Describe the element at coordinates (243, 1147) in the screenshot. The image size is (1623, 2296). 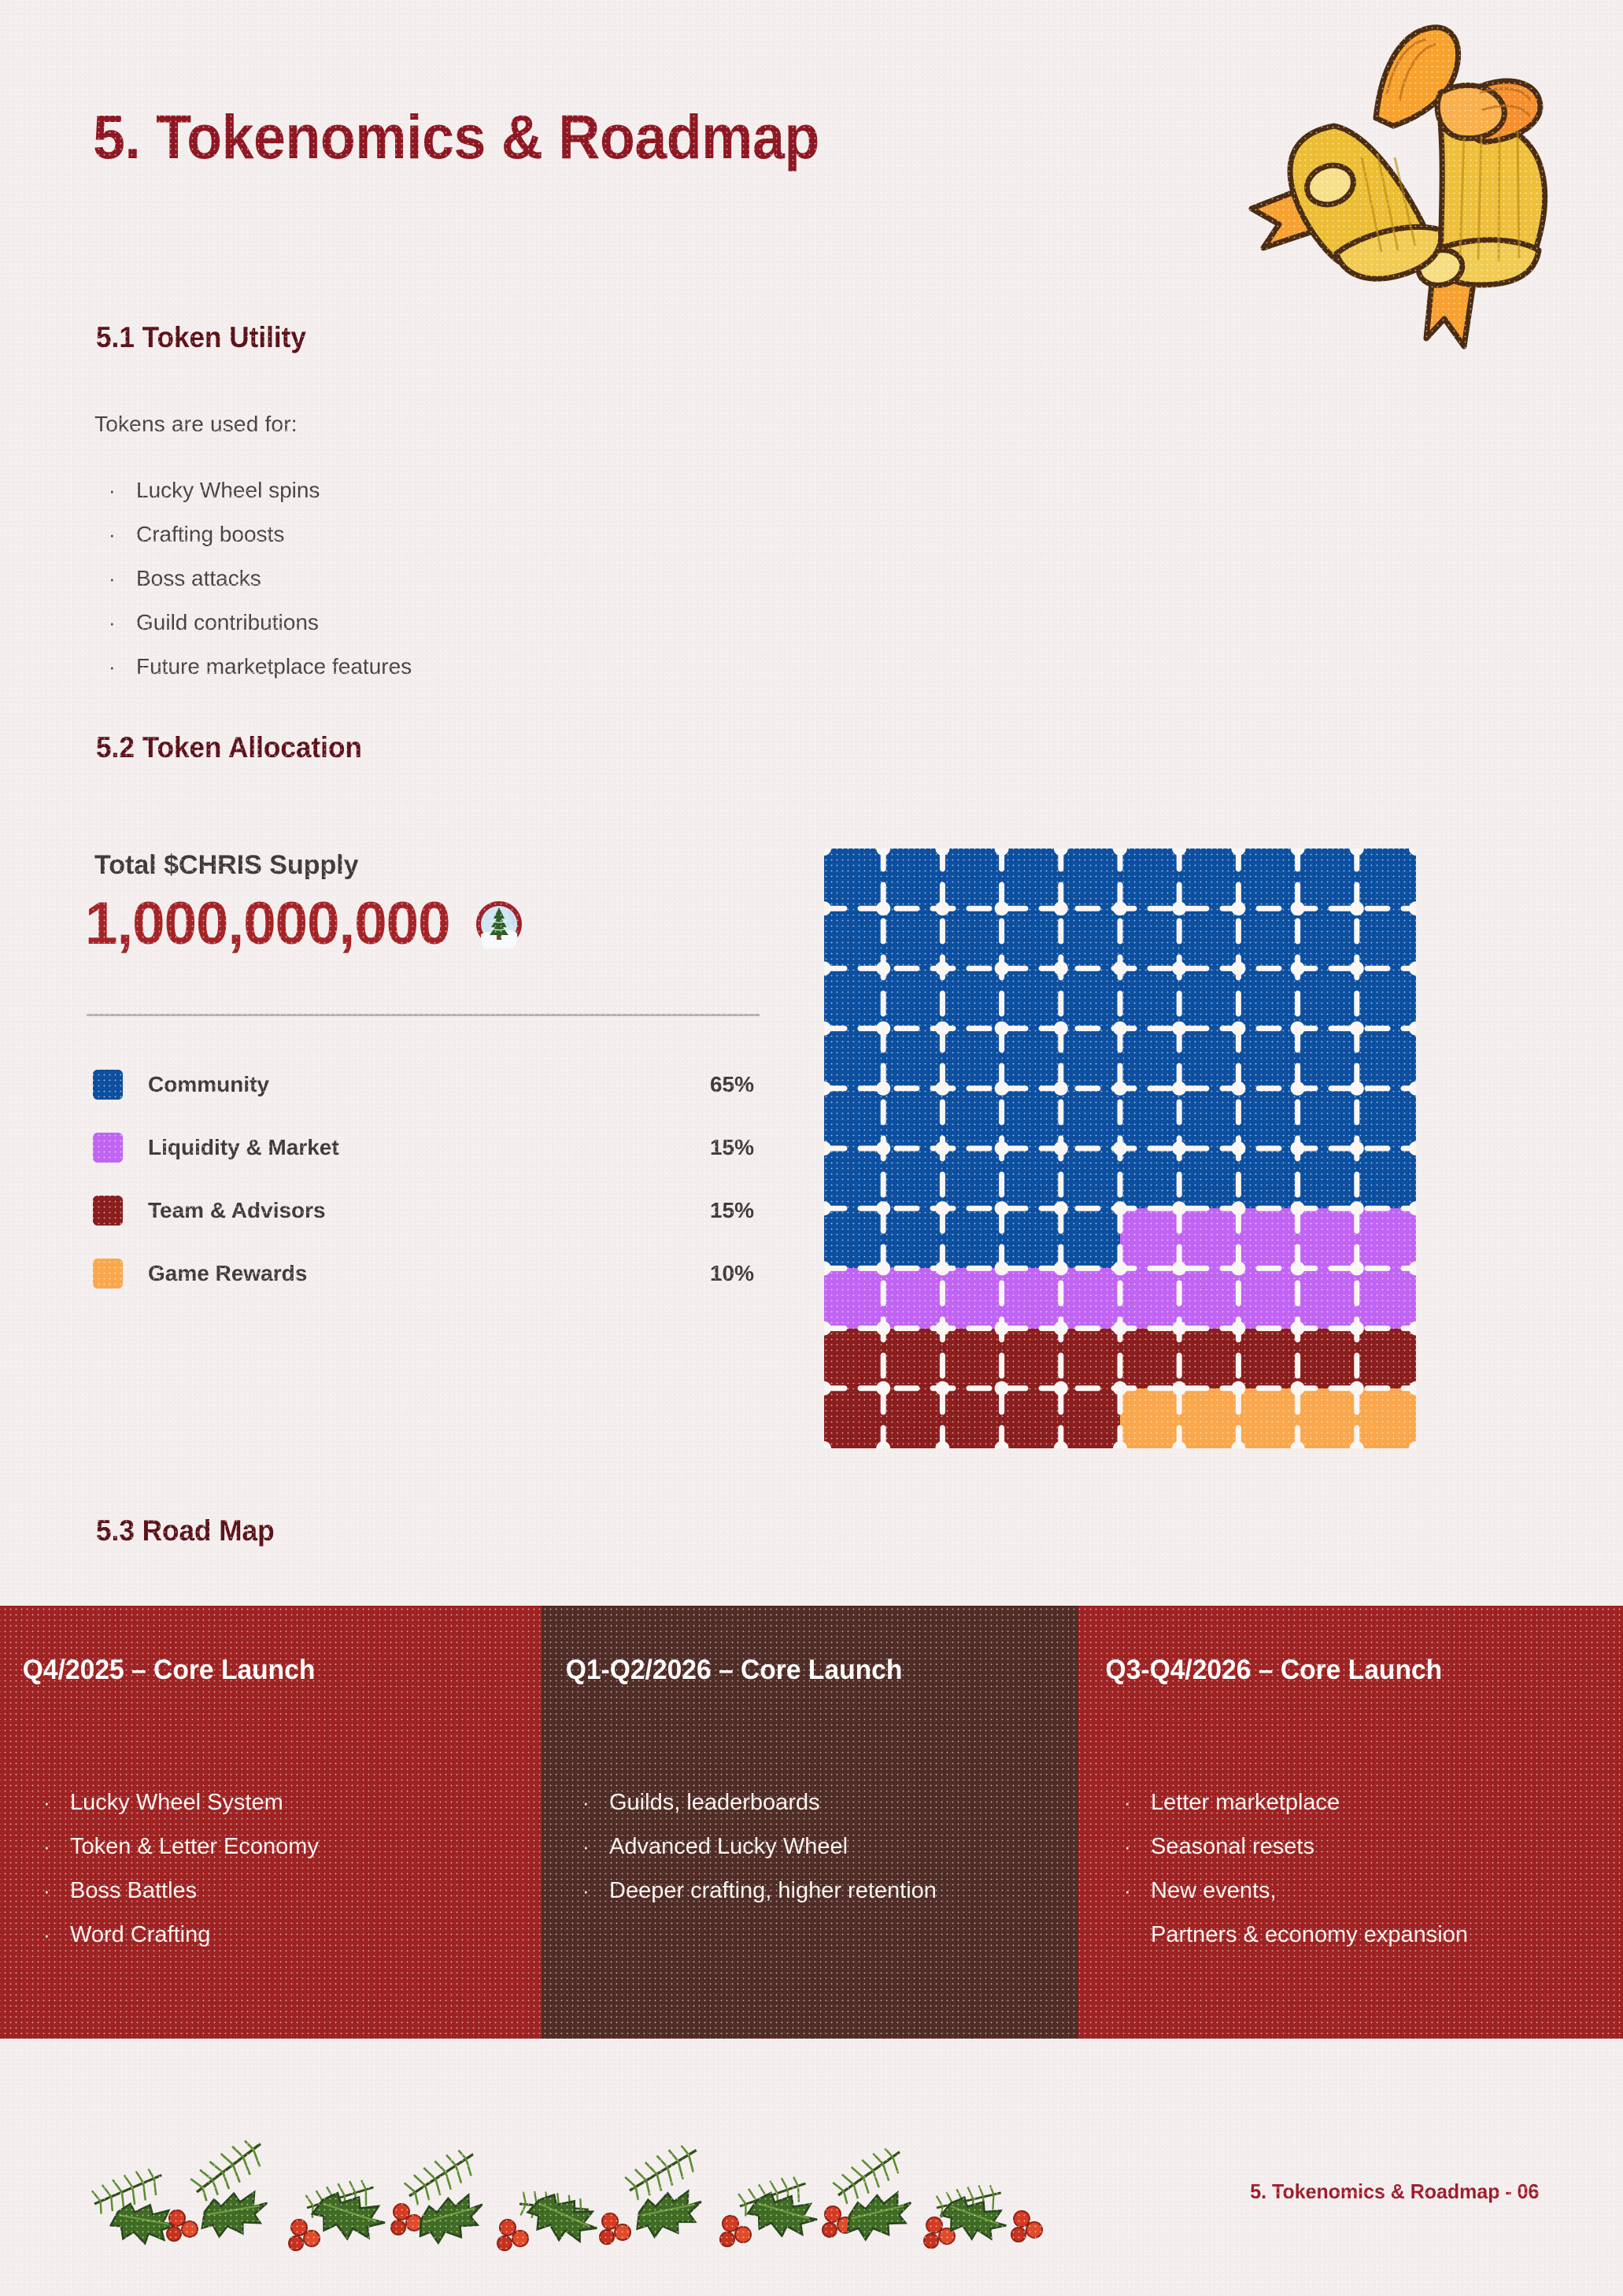
I see `legend-label: Liquidity & Market` at that location.